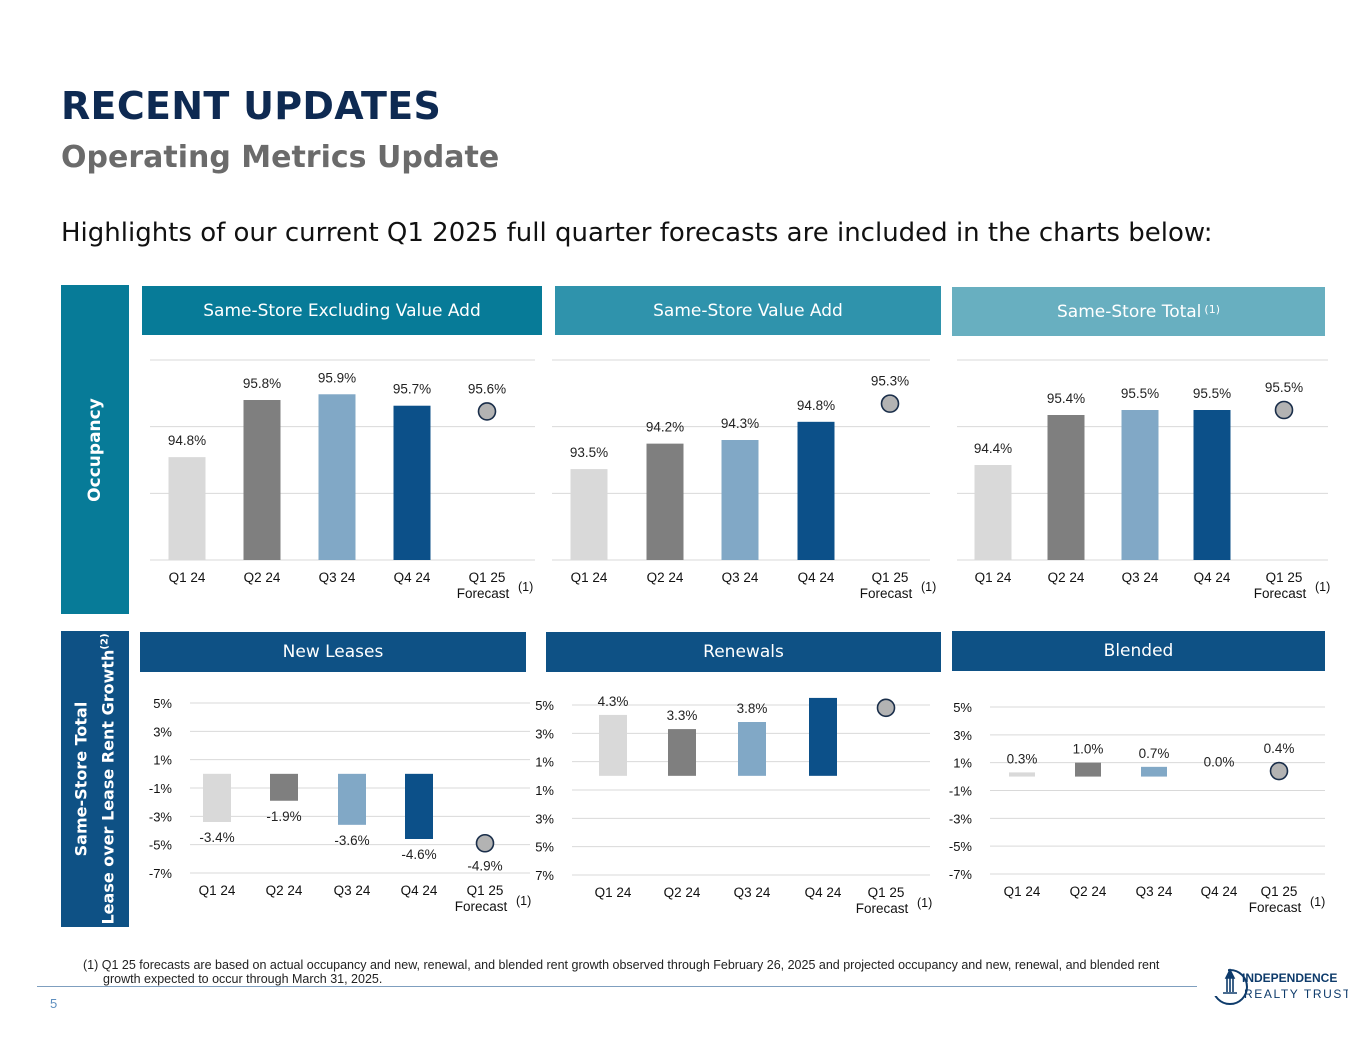 The height and width of the screenshot is (1055, 1365). What do you see at coordinates (1088, 749) in the screenshot?
I see `data-label: 1.0%` at bounding box center [1088, 749].